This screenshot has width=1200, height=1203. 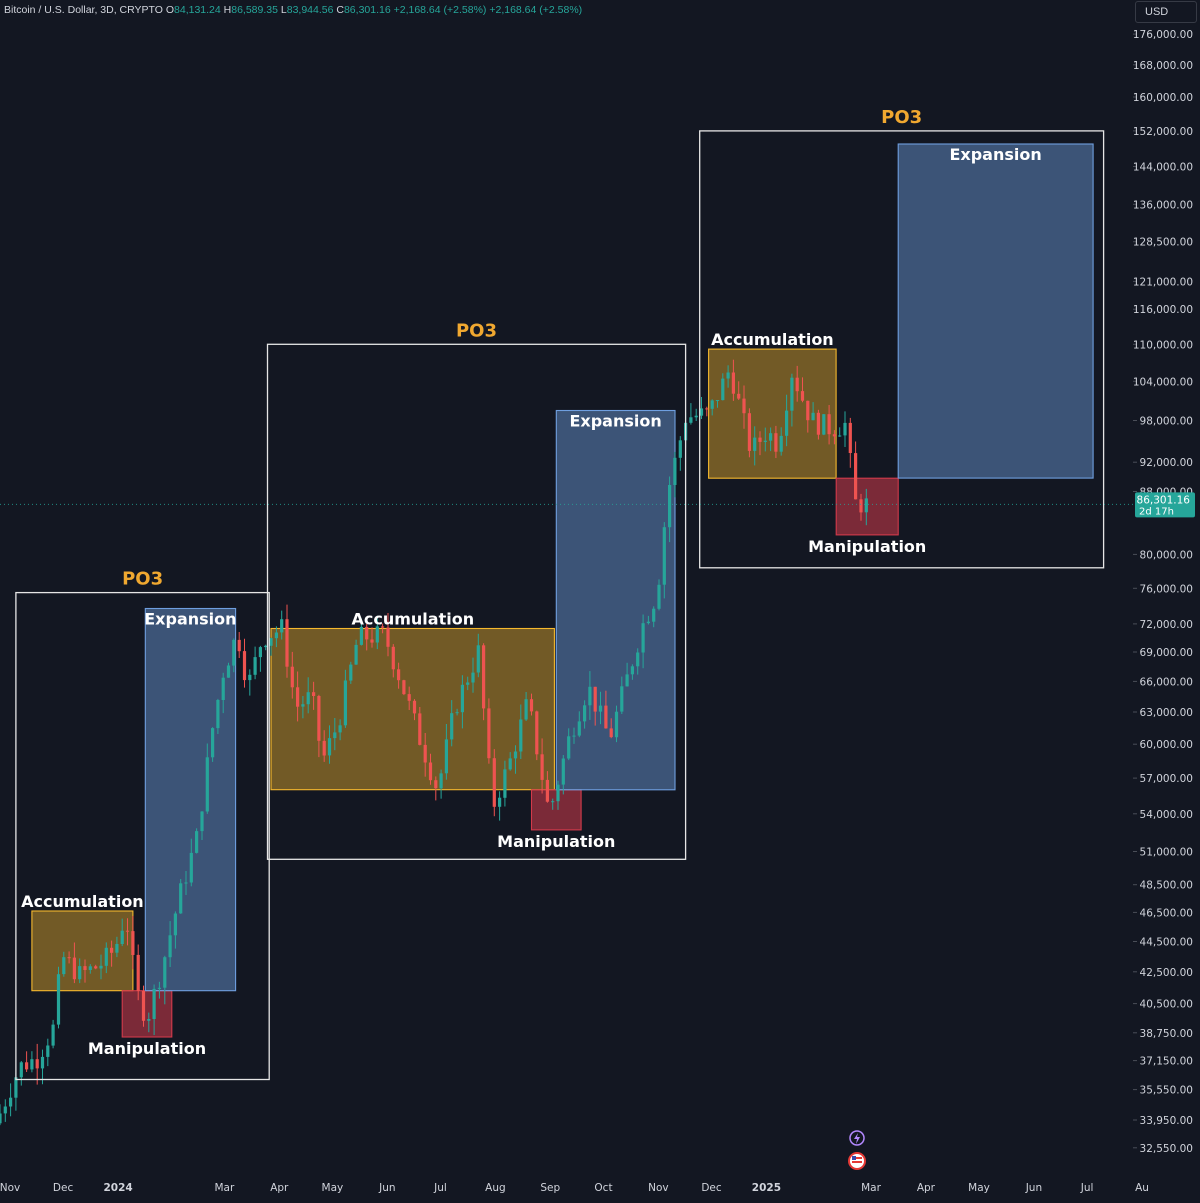 I want to click on price-tick-label: 54,000.00, so click(x=1166, y=815).